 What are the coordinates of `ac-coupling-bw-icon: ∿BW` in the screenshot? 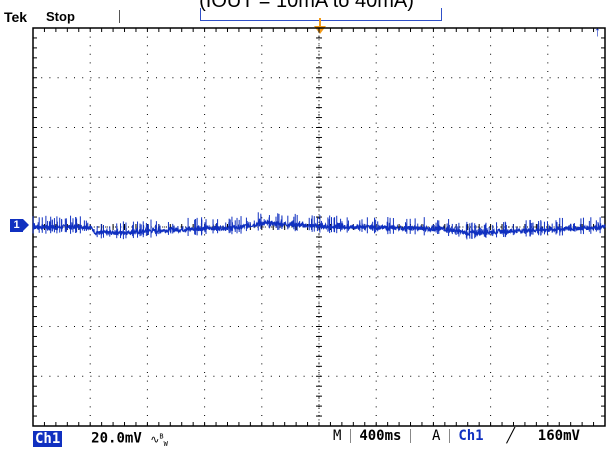 It's located at (159, 440).